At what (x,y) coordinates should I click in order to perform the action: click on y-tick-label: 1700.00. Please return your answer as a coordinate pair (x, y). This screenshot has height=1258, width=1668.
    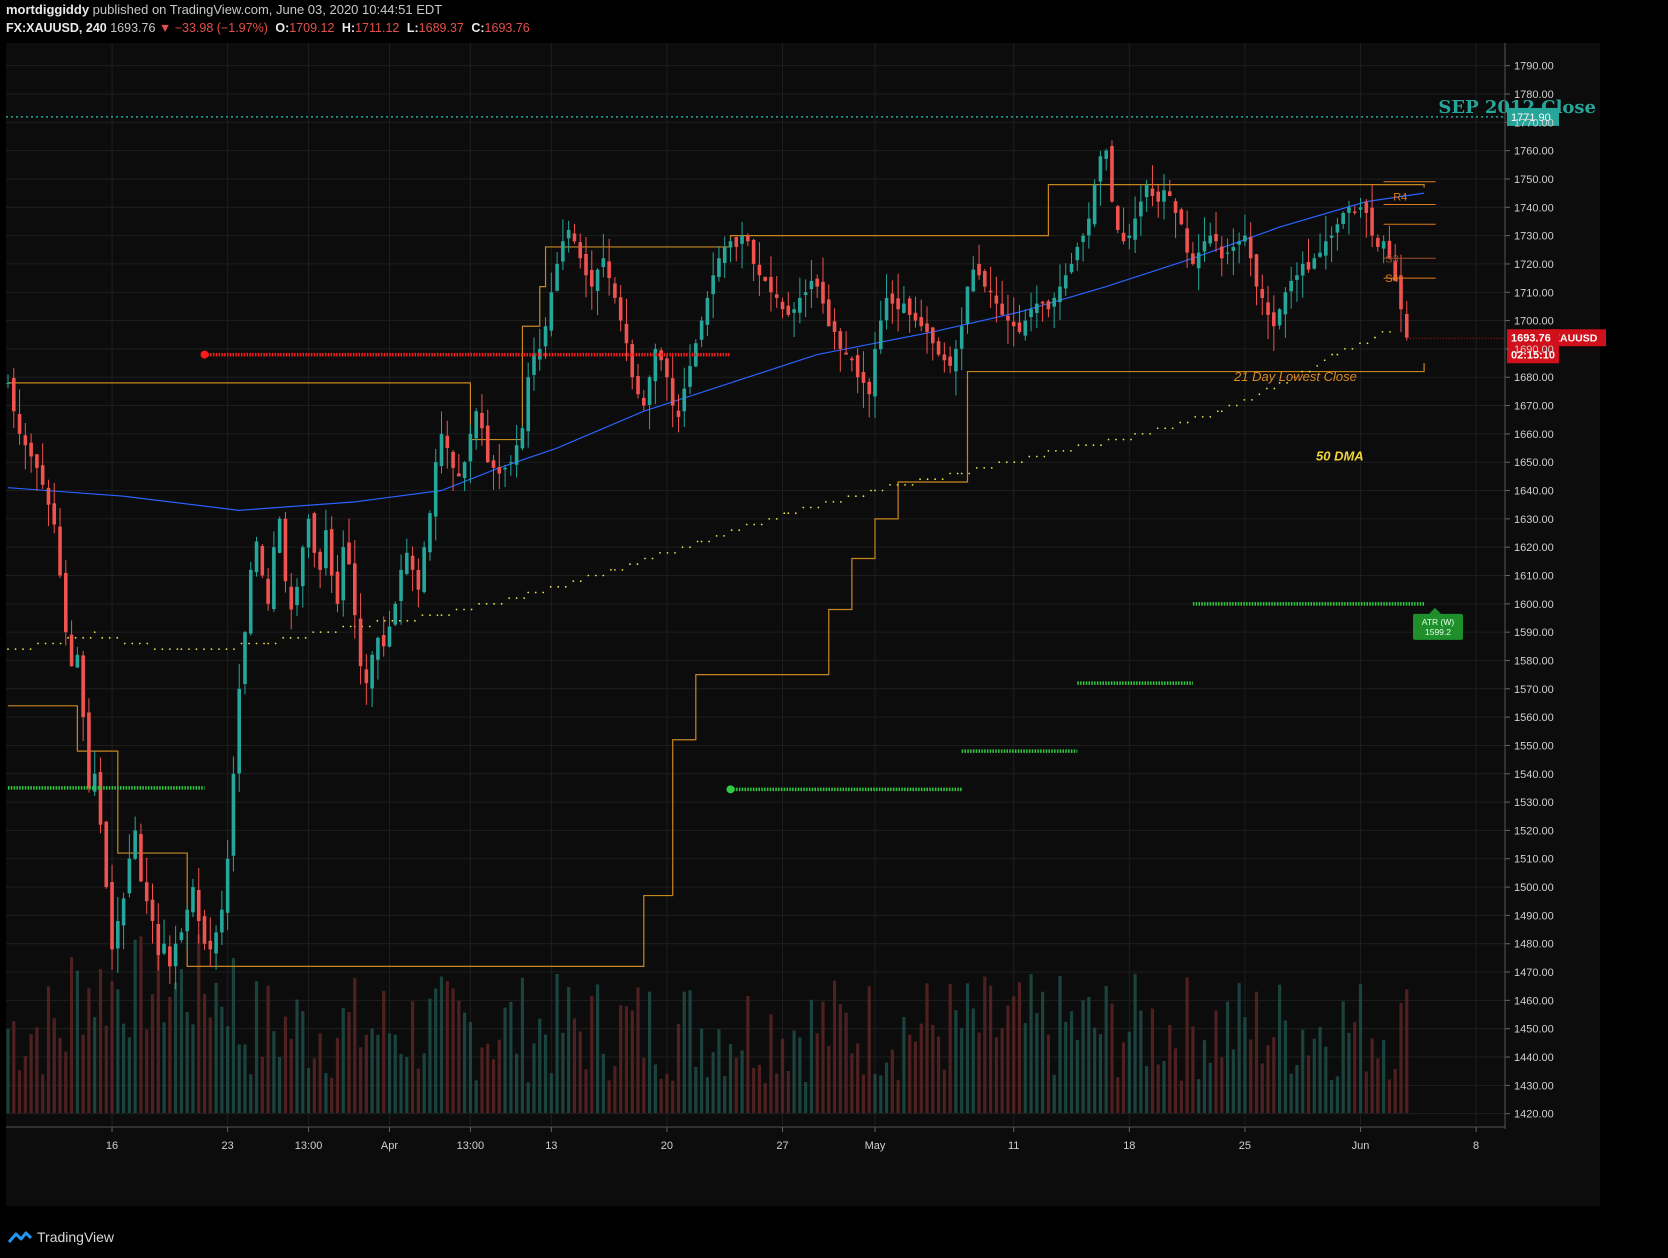
    Looking at the image, I should click on (1534, 322).